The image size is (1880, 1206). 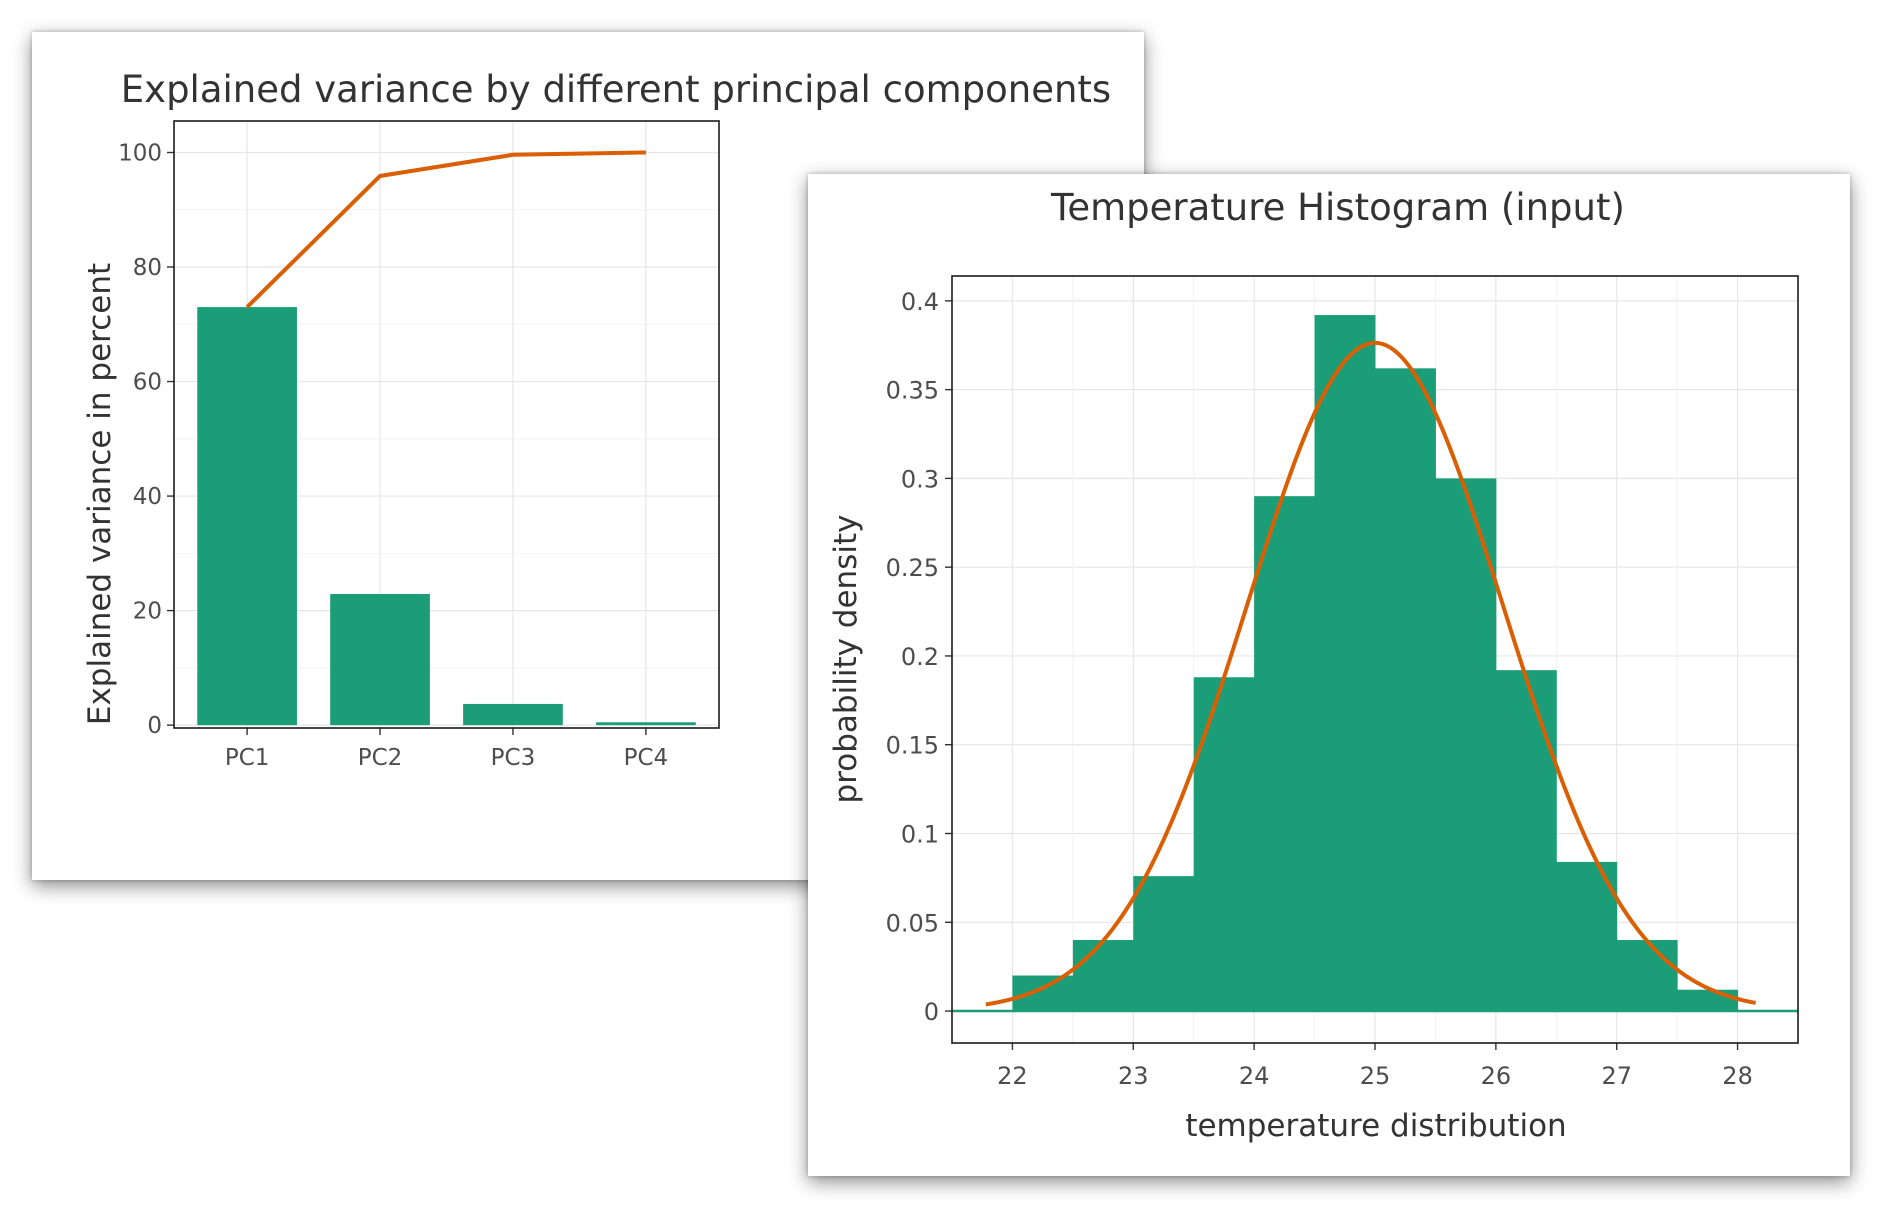 What do you see at coordinates (247, 758) in the screenshot?
I see `pca-x-tick-label: PC1` at bounding box center [247, 758].